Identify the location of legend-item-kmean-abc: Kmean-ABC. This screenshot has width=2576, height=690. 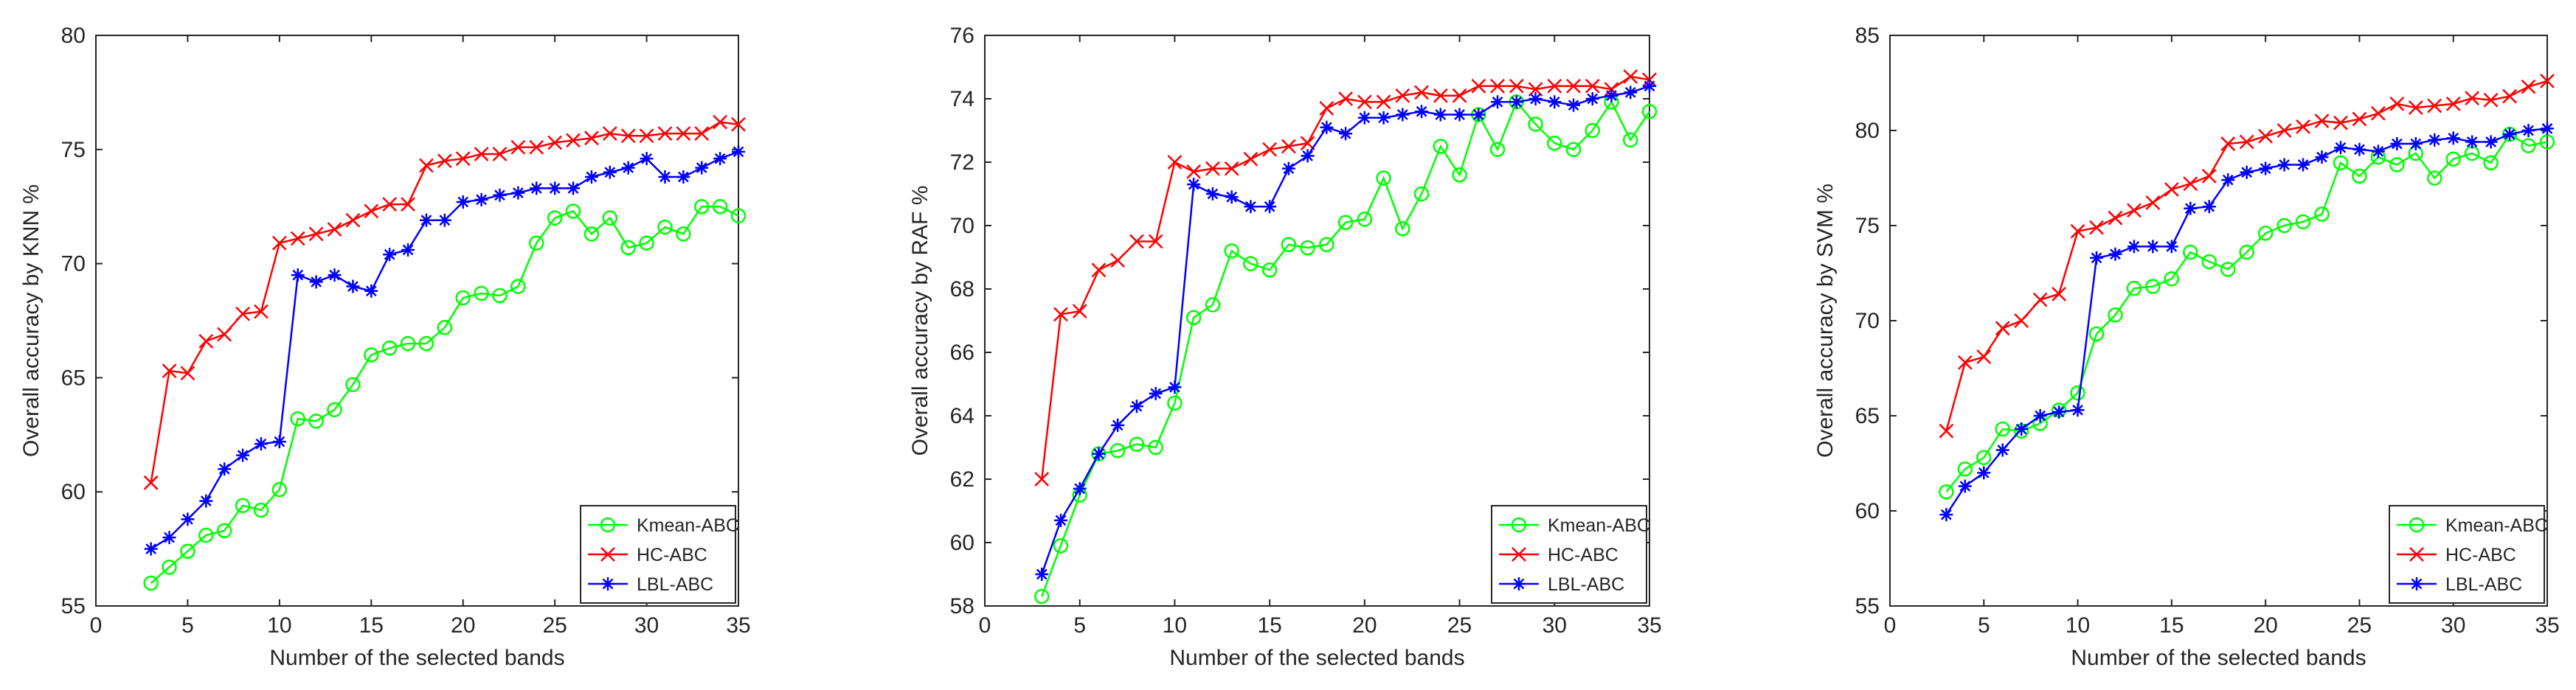
(664, 525).